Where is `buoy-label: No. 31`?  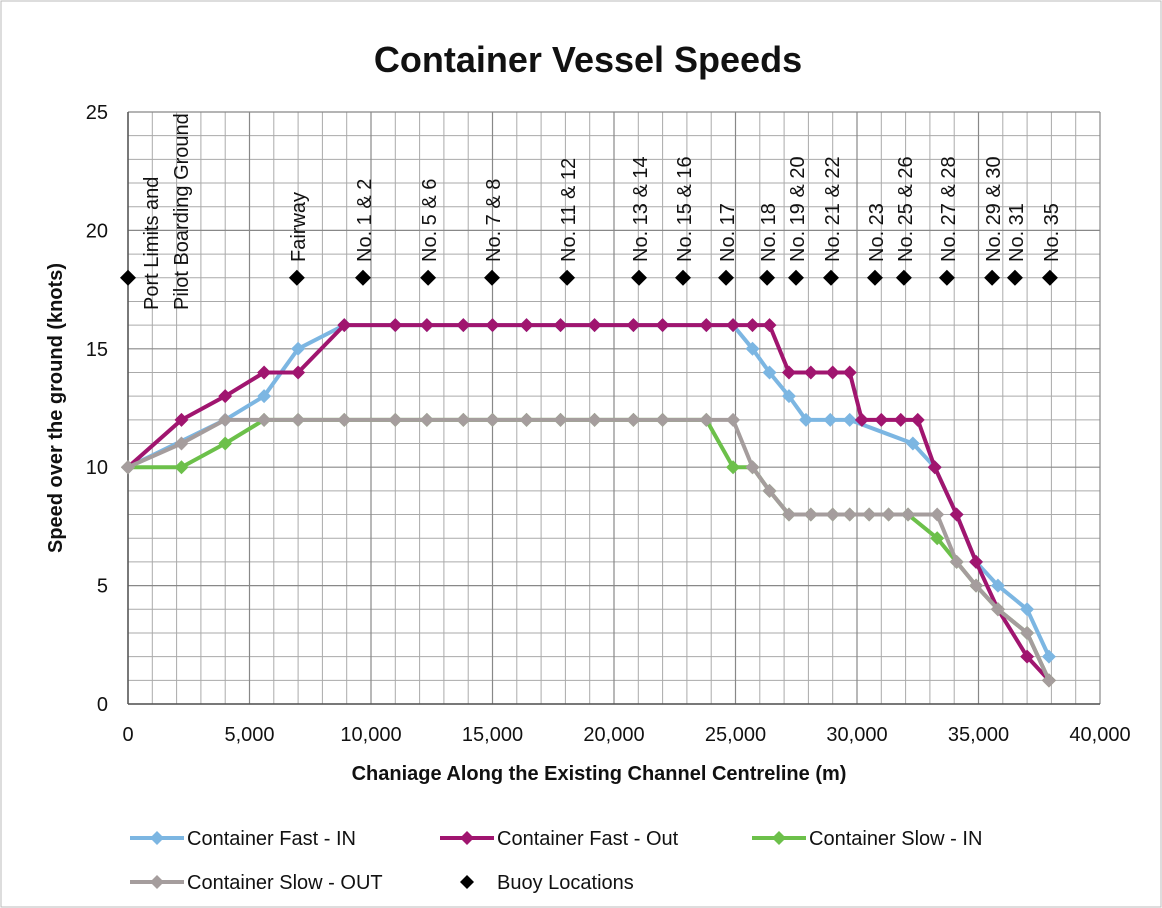
buoy-label: No. 31 is located at coordinates (1017, 232).